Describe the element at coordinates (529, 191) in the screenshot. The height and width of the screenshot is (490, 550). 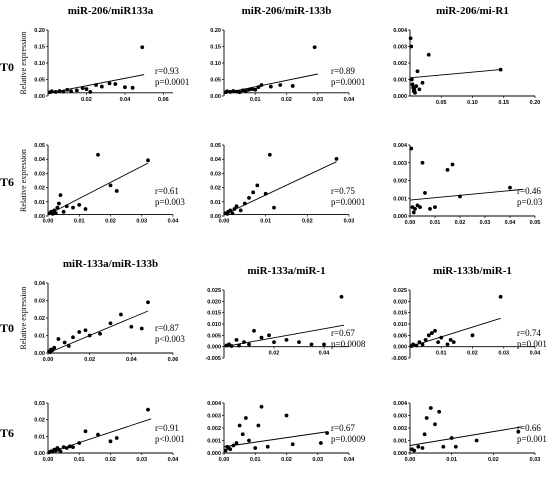
I see `correlation-r: r=0.46` at that location.